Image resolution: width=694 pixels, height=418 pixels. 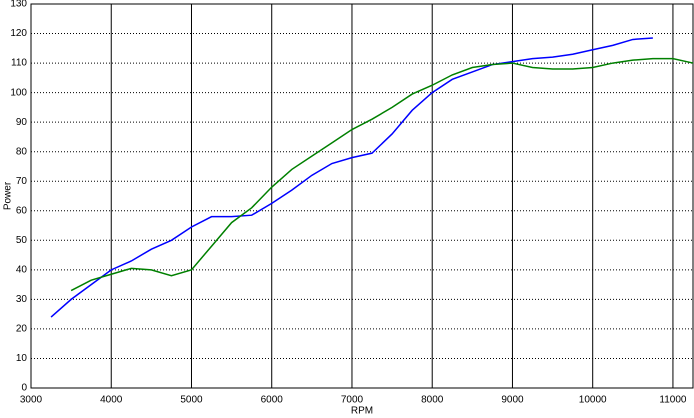 I want to click on y-tick-label: 90, so click(x=22, y=122).